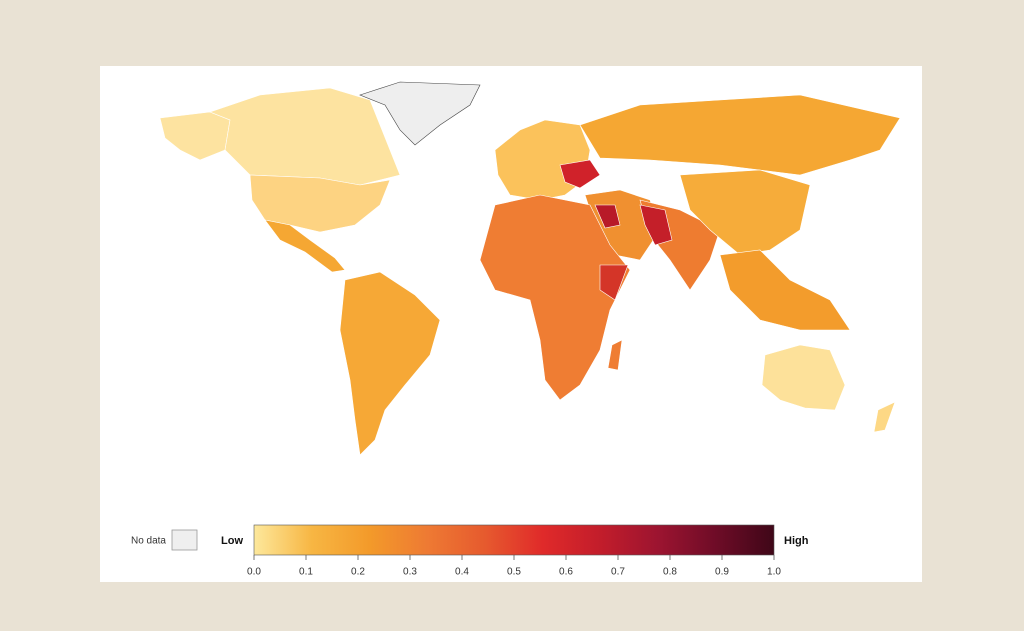  I want to click on southeast-asia, so click(785, 290).